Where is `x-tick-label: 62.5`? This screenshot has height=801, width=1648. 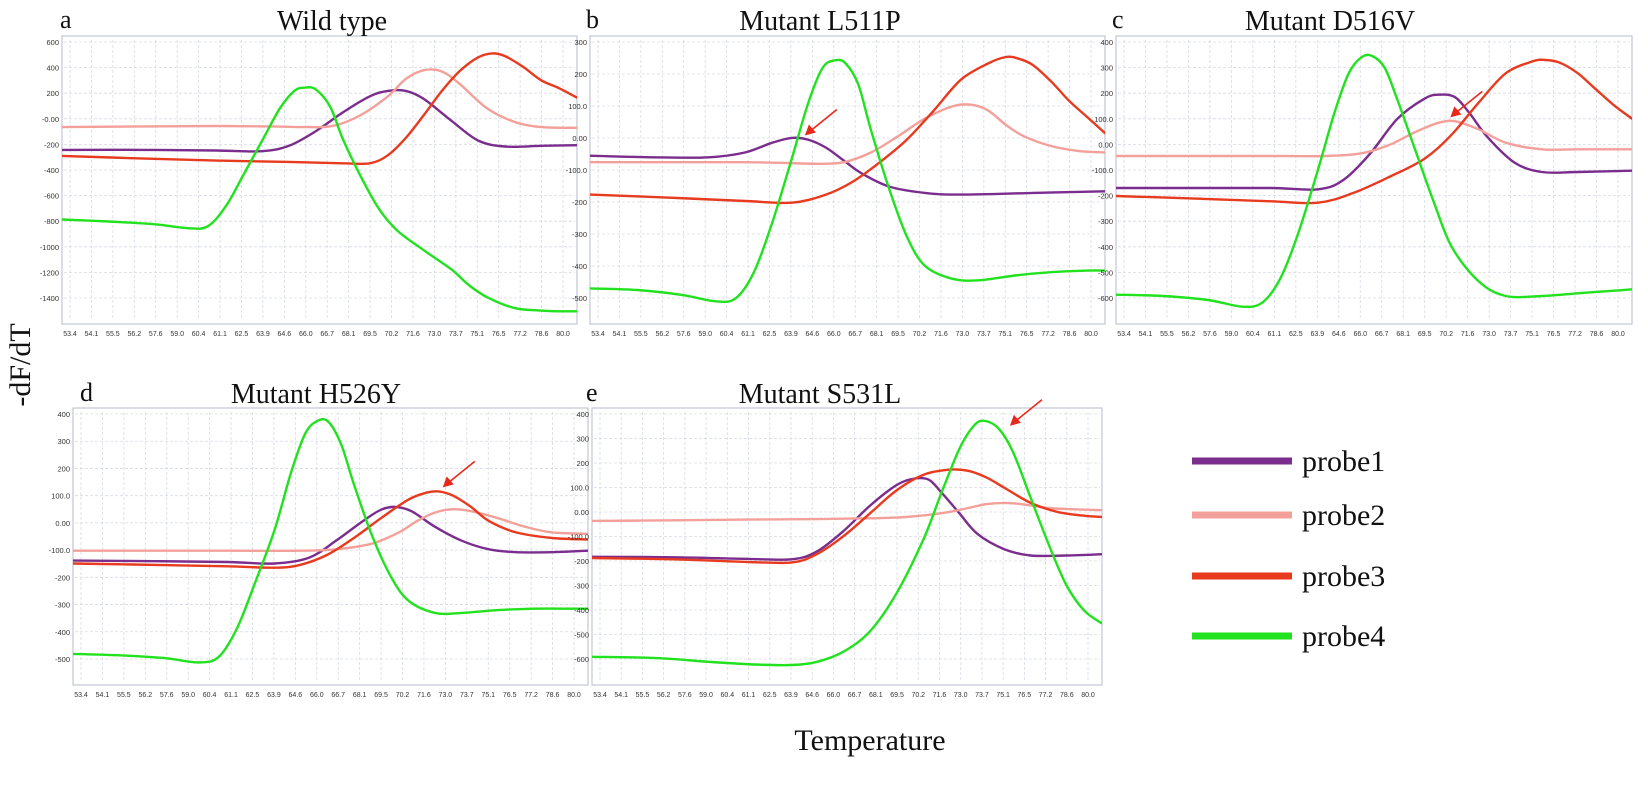 x-tick-label: 62.5 is located at coordinates (1296, 334).